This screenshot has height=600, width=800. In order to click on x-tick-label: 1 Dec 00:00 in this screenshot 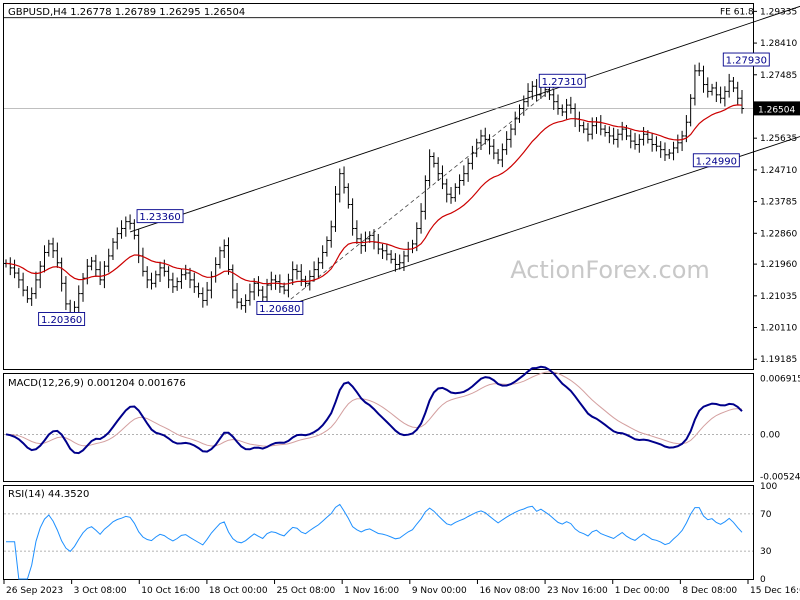, I will do `click(642, 591)`.